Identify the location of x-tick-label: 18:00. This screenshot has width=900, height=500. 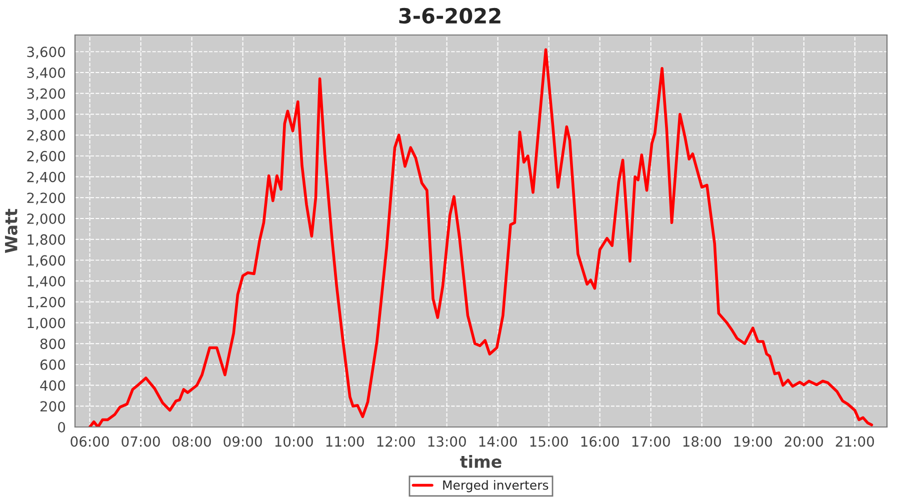
(702, 441).